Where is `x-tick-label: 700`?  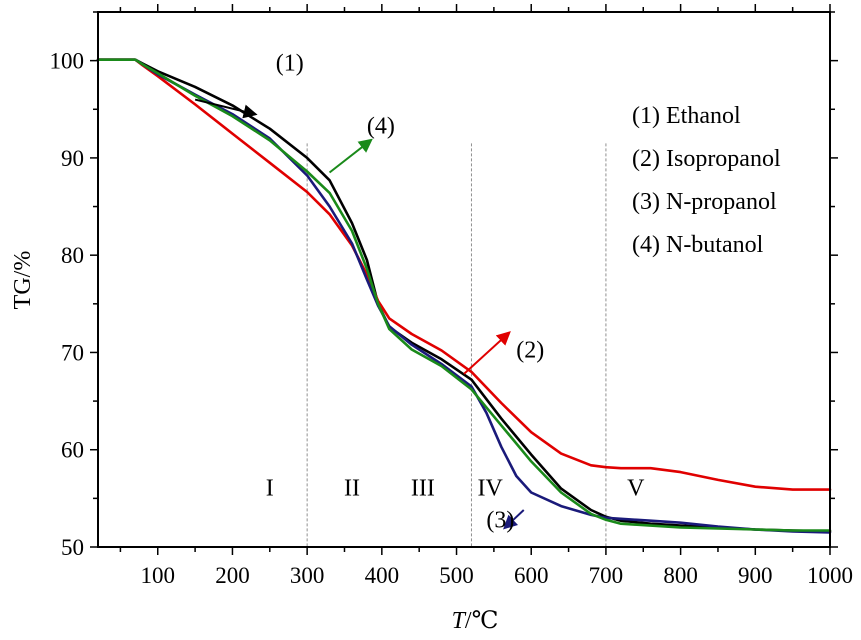 x-tick-label: 700 is located at coordinates (606, 575).